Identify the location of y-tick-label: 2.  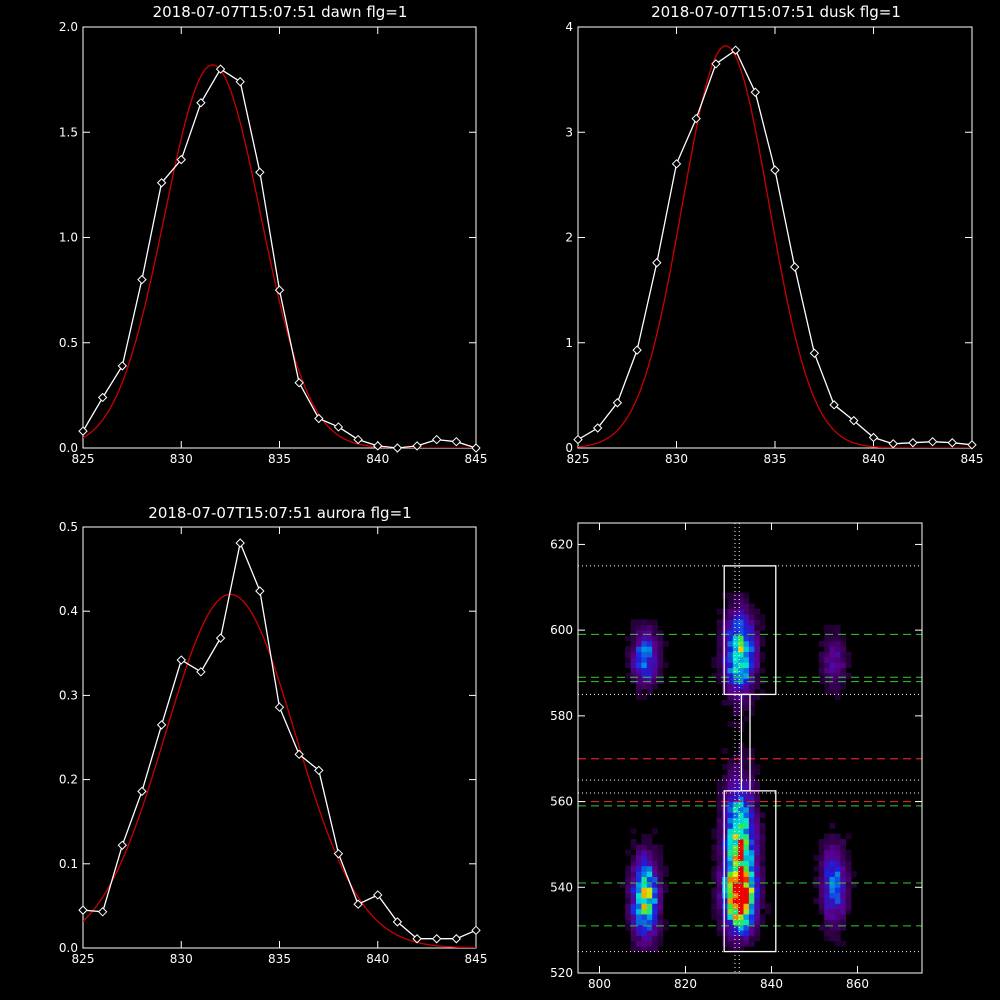
(569, 238).